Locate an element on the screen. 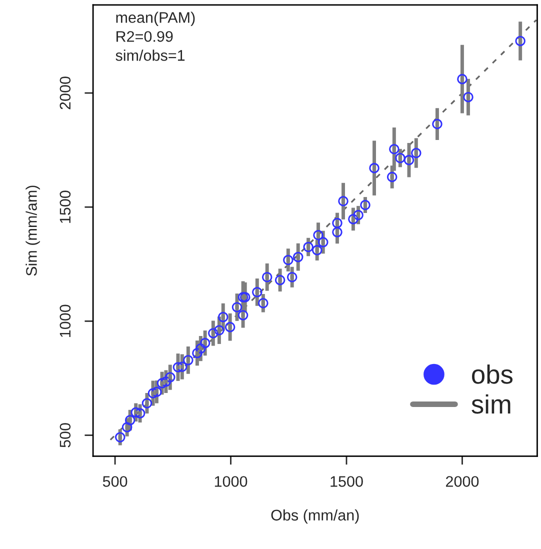 The image size is (541, 549). x-tick-label: 1500 is located at coordinates (346, 481).